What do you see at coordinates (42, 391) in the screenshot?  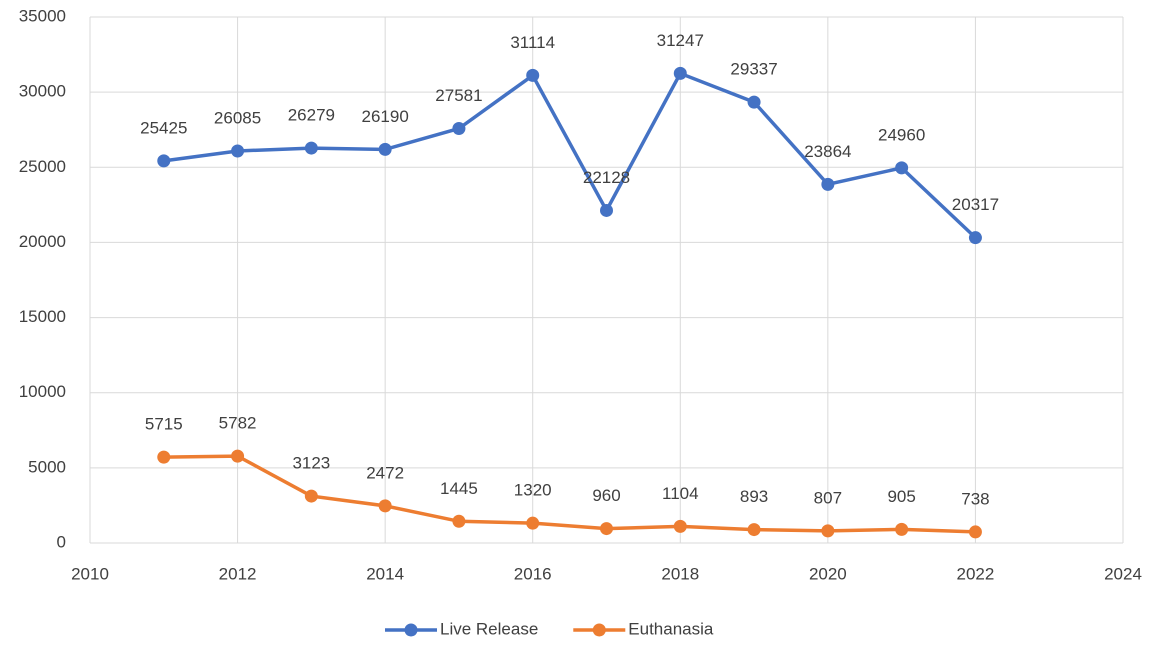 I see `y-tick-label: 10000` at bounding box center [42, 391].